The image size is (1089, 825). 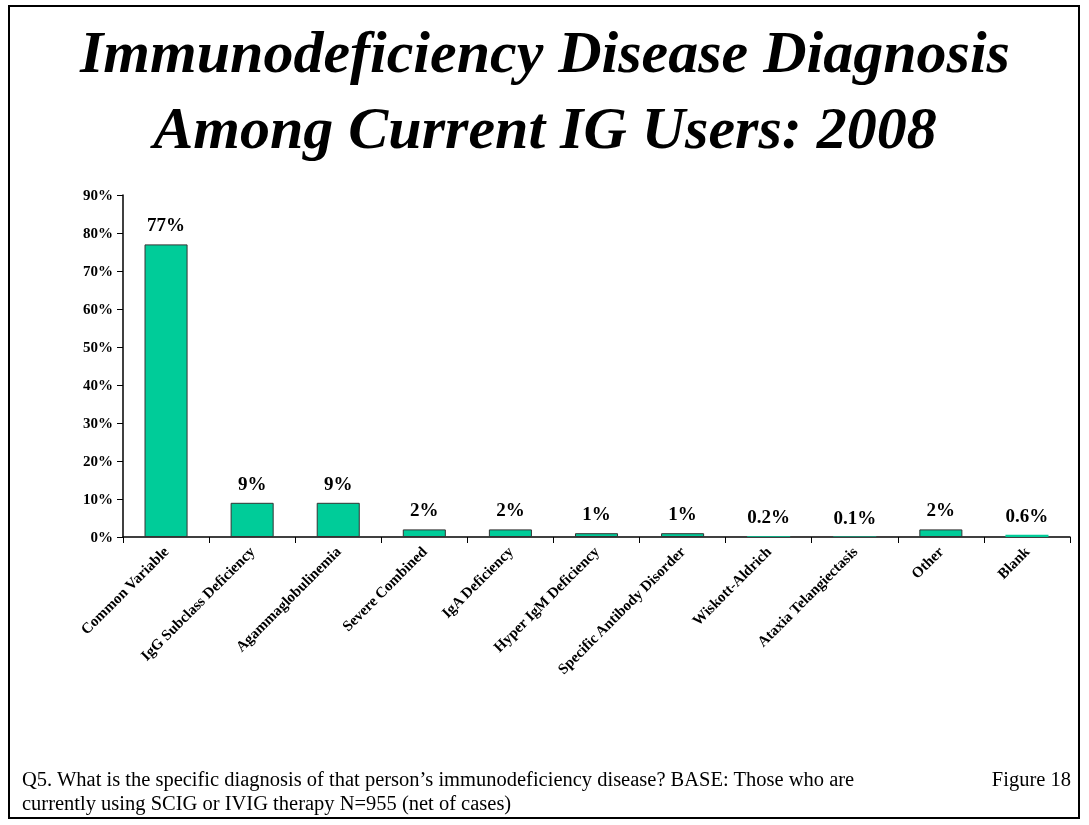 What do you see at coordinates (166, 225) in the screenshot?
I see `data-label: 77%` at bounding box center [166, 225].